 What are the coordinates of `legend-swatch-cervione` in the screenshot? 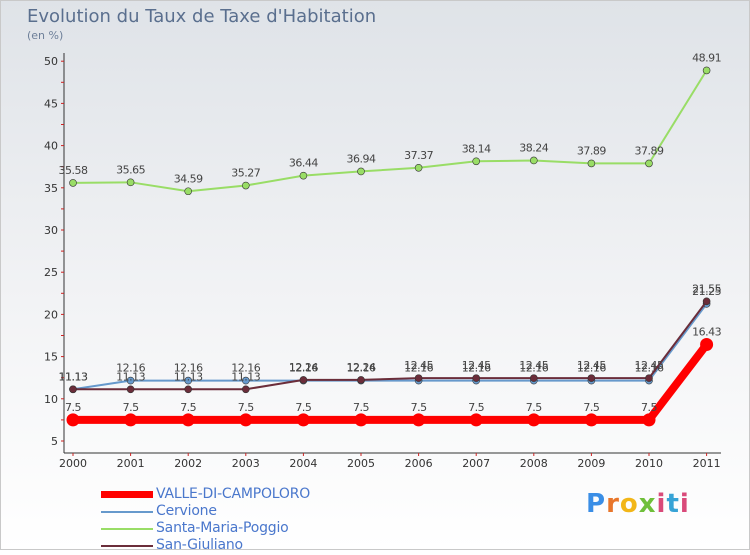 It's located at (127, 512).